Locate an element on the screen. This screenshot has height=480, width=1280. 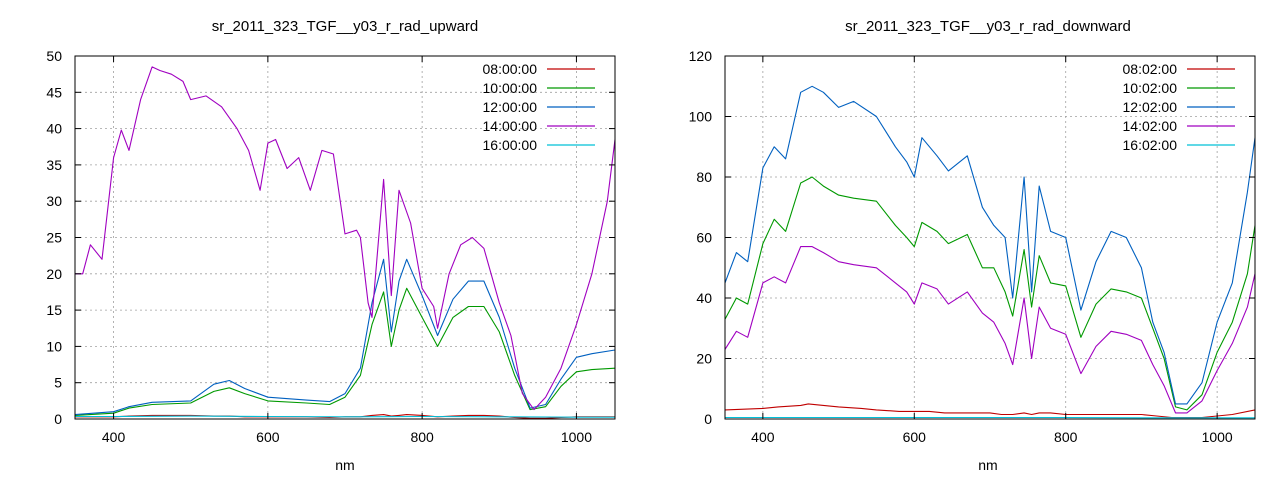
x-tick-label-upward-0: 400 is located at coordinates (114, 437).